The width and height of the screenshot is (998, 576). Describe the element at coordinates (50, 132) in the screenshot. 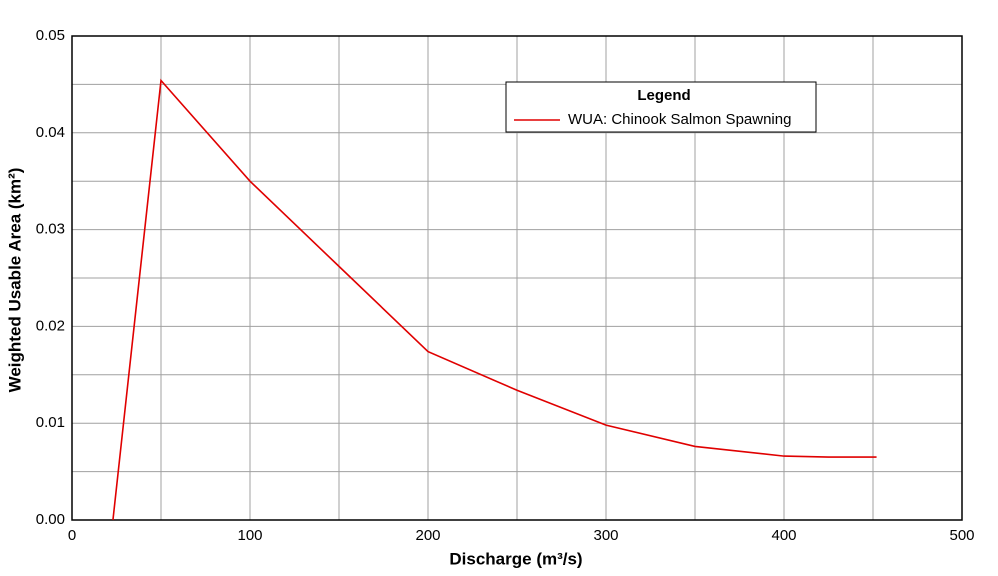

I see `y-tick-label: 0.04` at that location.